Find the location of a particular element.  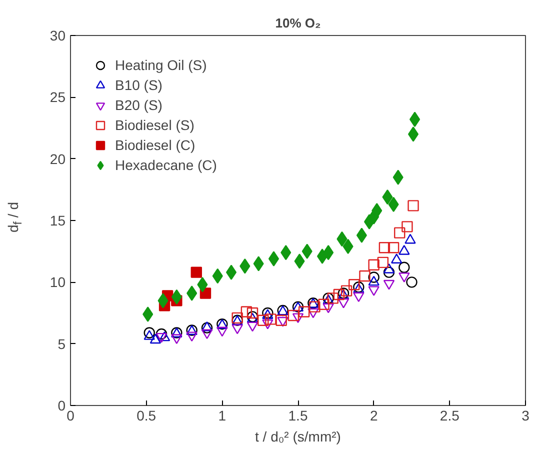

y-tick-label: 20 is located at coordinates (58, 158).